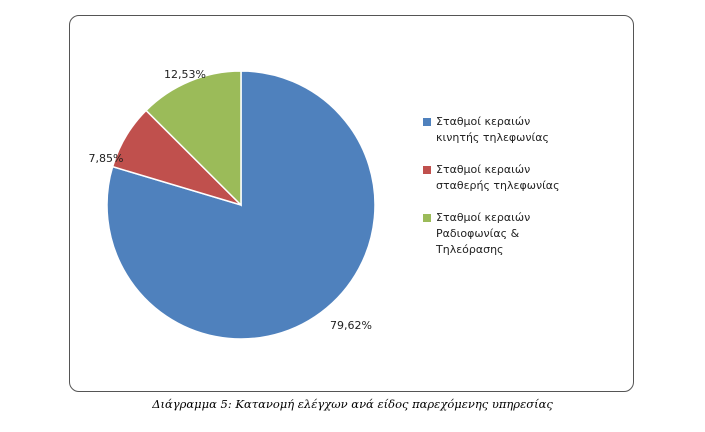  What do you see at coordinates (498, 178) in the screenshot?
I see `legend-label-1: Σταθμοί κεραιών σταθερής τηλεφωνίας` at bounding box center [498, 178].